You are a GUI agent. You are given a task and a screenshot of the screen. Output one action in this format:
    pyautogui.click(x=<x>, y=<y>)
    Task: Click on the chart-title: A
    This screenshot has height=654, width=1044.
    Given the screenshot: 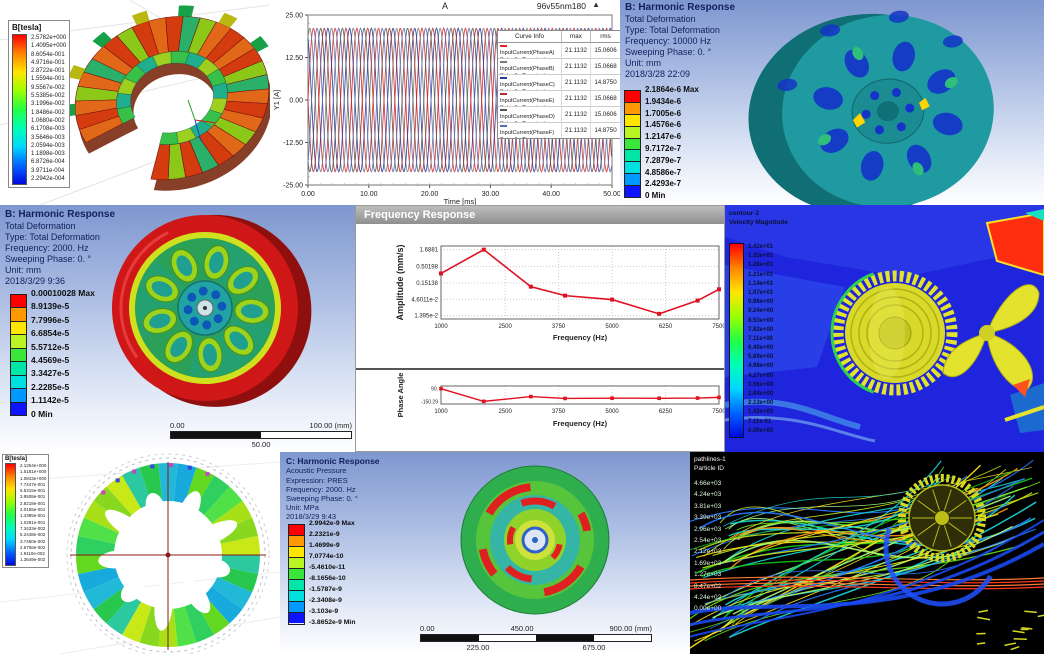 What is the action you would take?
    pyautogui.click(x=444, y=6)
    